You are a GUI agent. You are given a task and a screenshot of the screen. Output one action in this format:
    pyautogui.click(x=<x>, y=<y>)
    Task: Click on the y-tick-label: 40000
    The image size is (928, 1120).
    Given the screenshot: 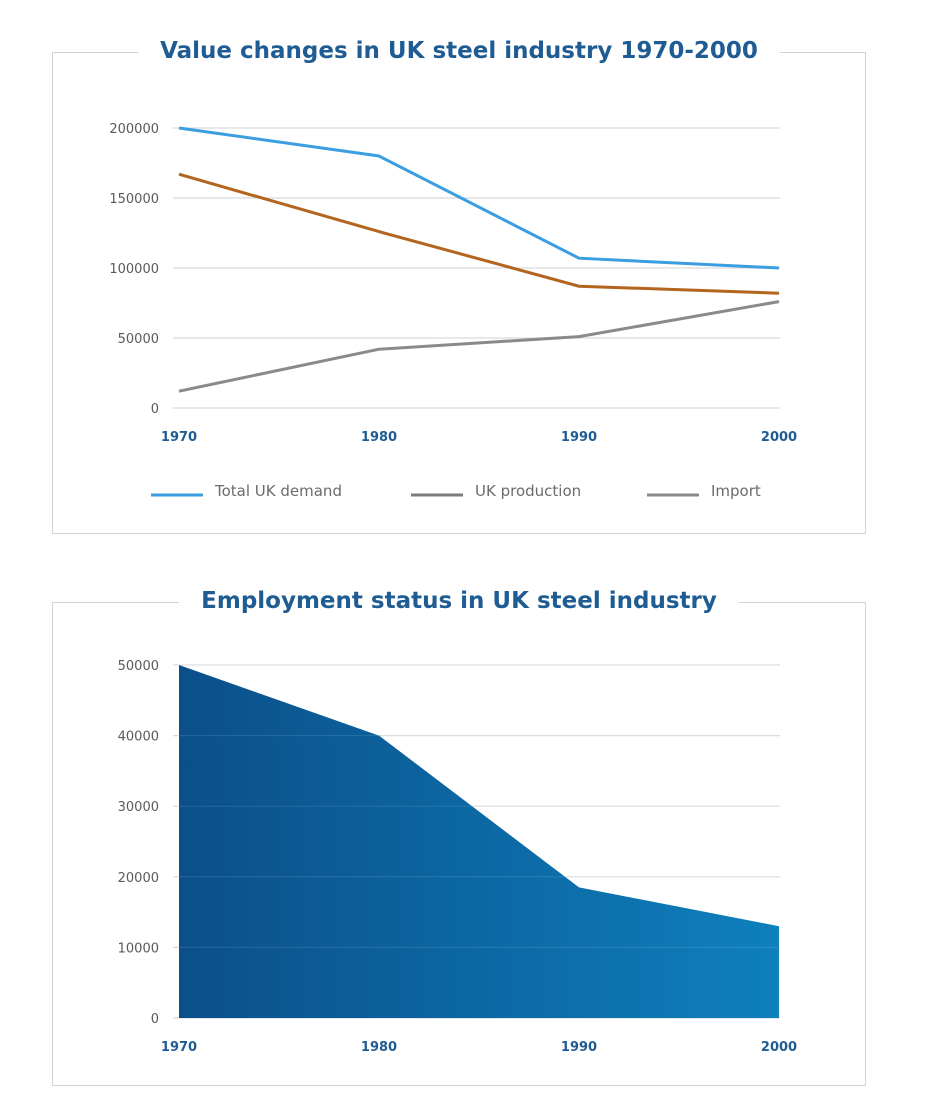 What is the action you would take?
    pyautogui.click(x=138, y=737)
    